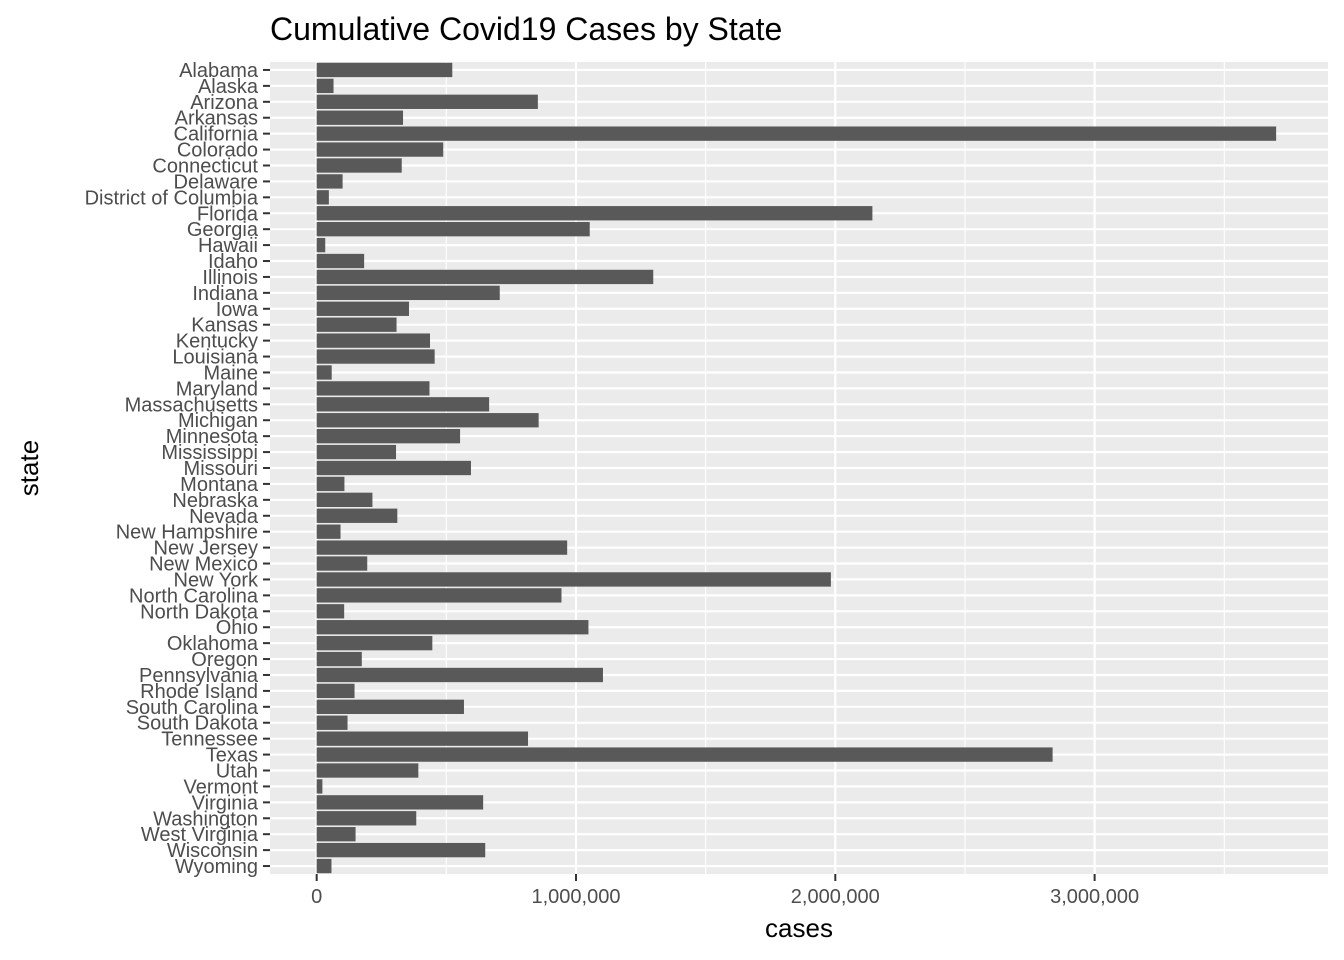  I want to click on bar-west-virginia, so click(336, 834).